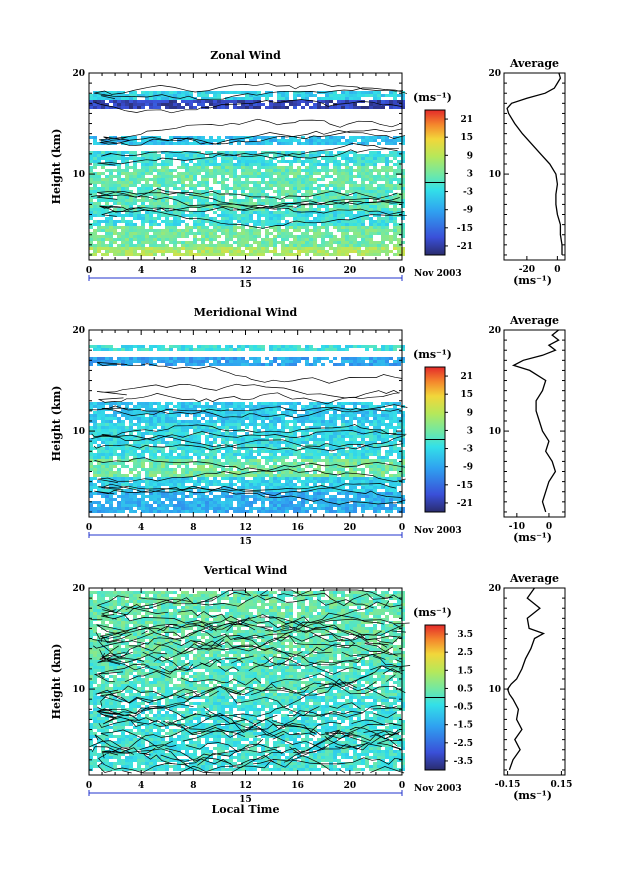 The image size is (624, 873). I want to click on panel-title: Meridional Wind, so click(246, 312).